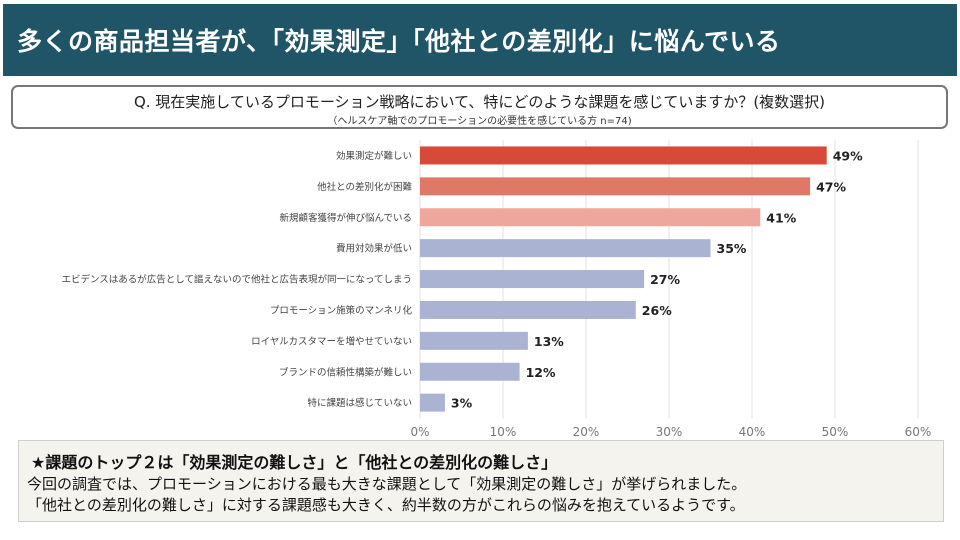 The image size is (960, 540). What do you see at coordinates (918, 432) in the screenshot?
I see `x-tick-label: 60%` at bounding box center [918, 432].